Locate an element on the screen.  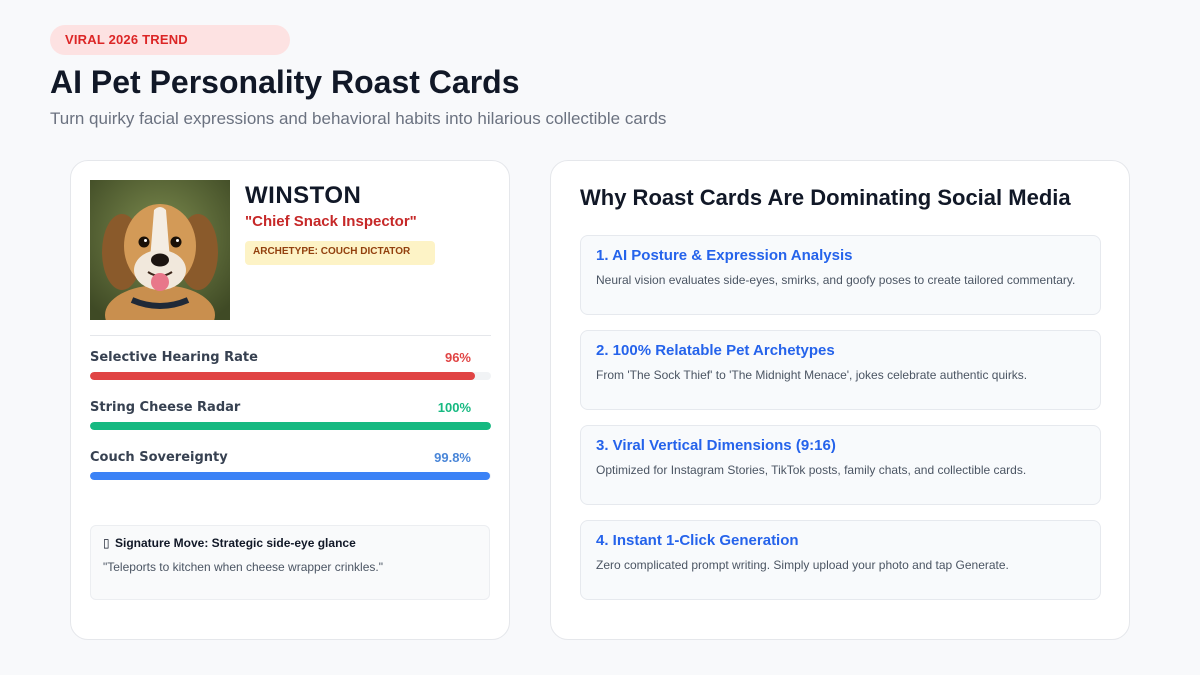
feature-title: 3. Viral Vertical Dimensions (9:16) is located at coordinates (716, 445).